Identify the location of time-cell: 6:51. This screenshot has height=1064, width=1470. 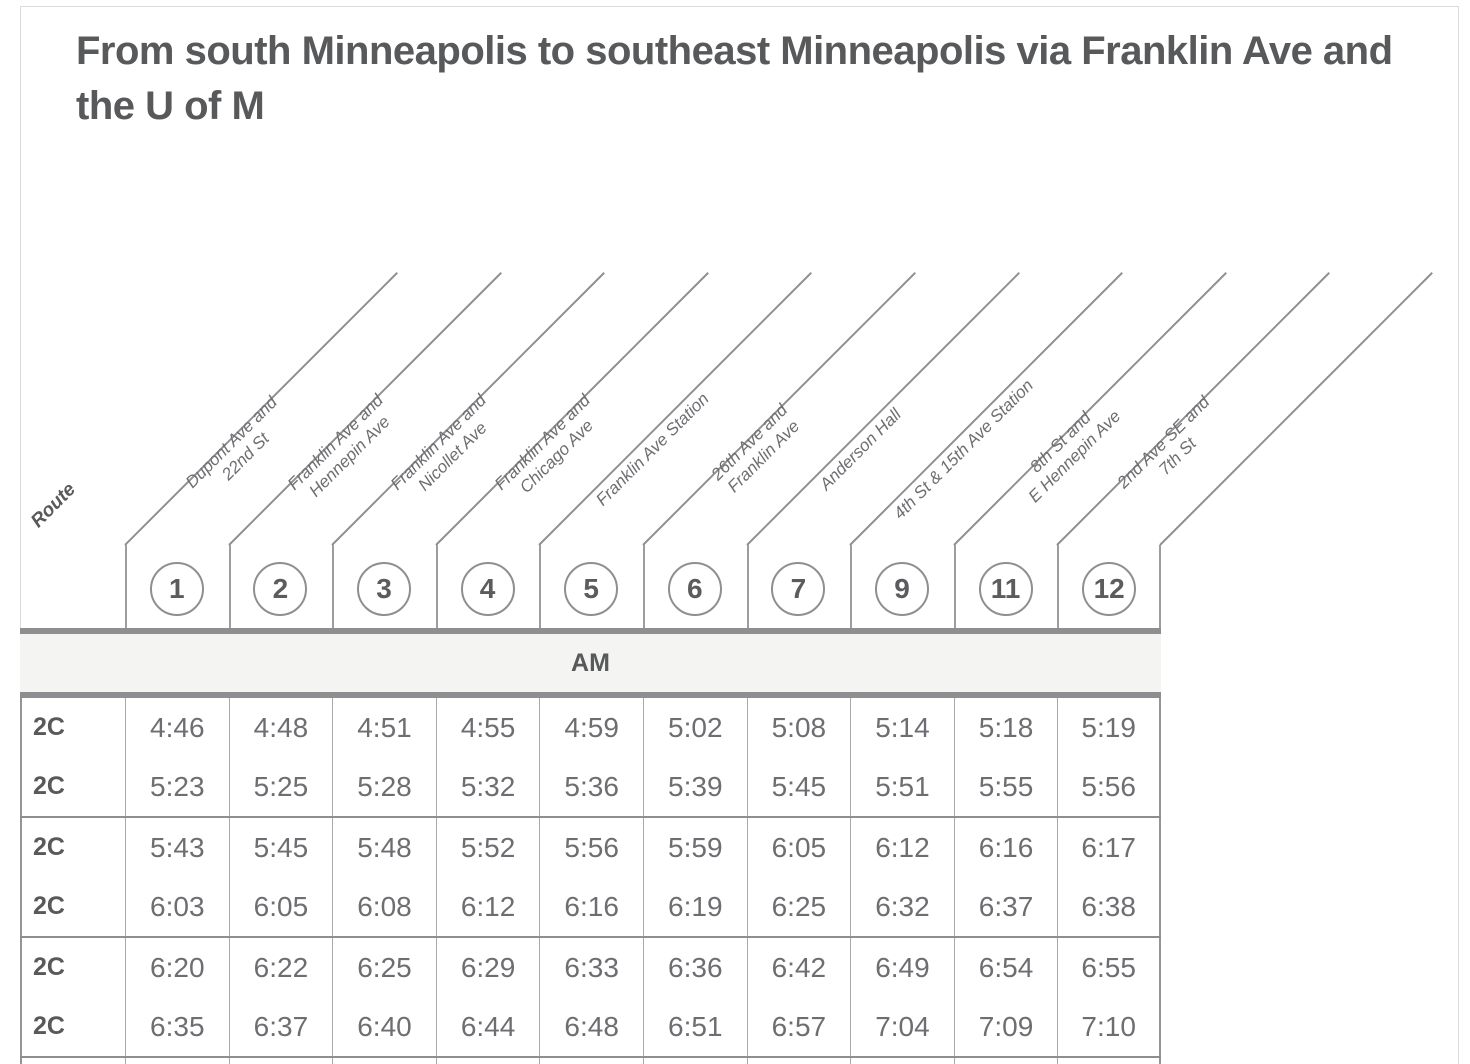
(694, 1026).